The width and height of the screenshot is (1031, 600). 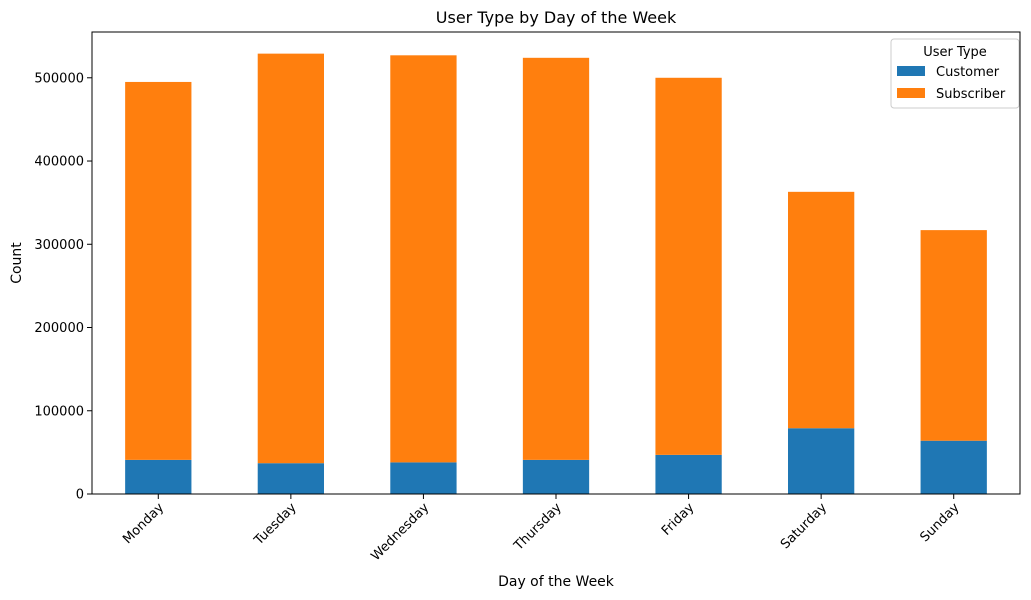 What do you see at coordinates (821, 310) in the screenshot?
I see `bar-subscriber-saturday` at bounding box center [821, 310].